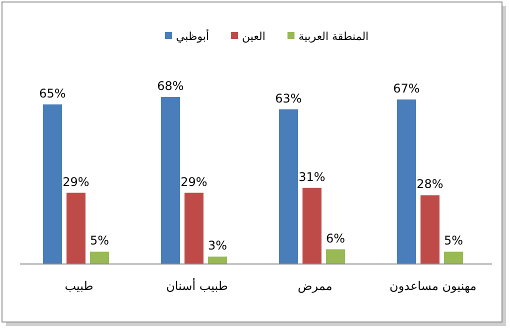 This screenshot has height=331, width=510. What do you see at coordinates (170, 86) in the screenshot?
I see `data-label: 68%` at bounding box center [170, 86].